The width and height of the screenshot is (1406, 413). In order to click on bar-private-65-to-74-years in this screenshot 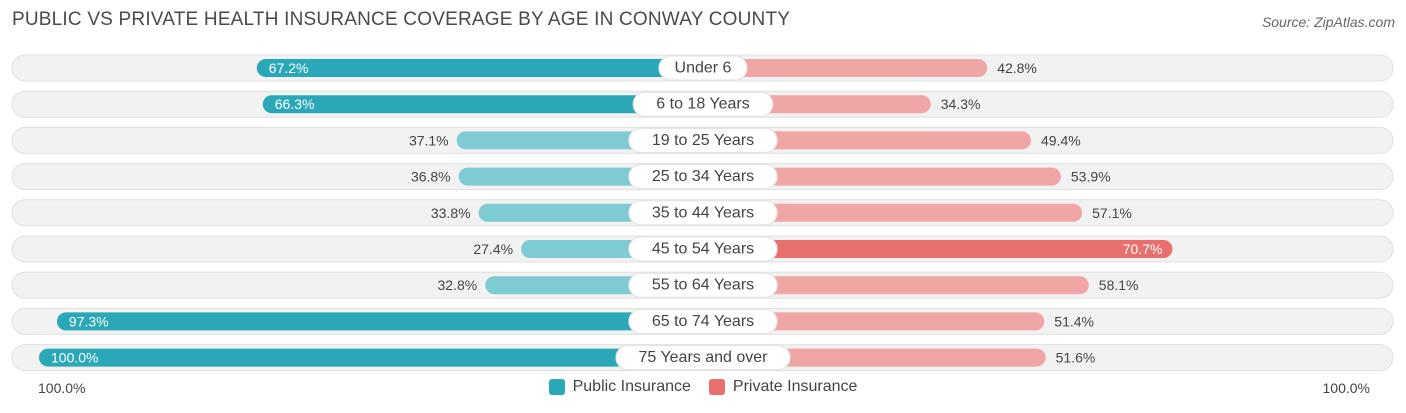, I will do `click(874, 321)`.